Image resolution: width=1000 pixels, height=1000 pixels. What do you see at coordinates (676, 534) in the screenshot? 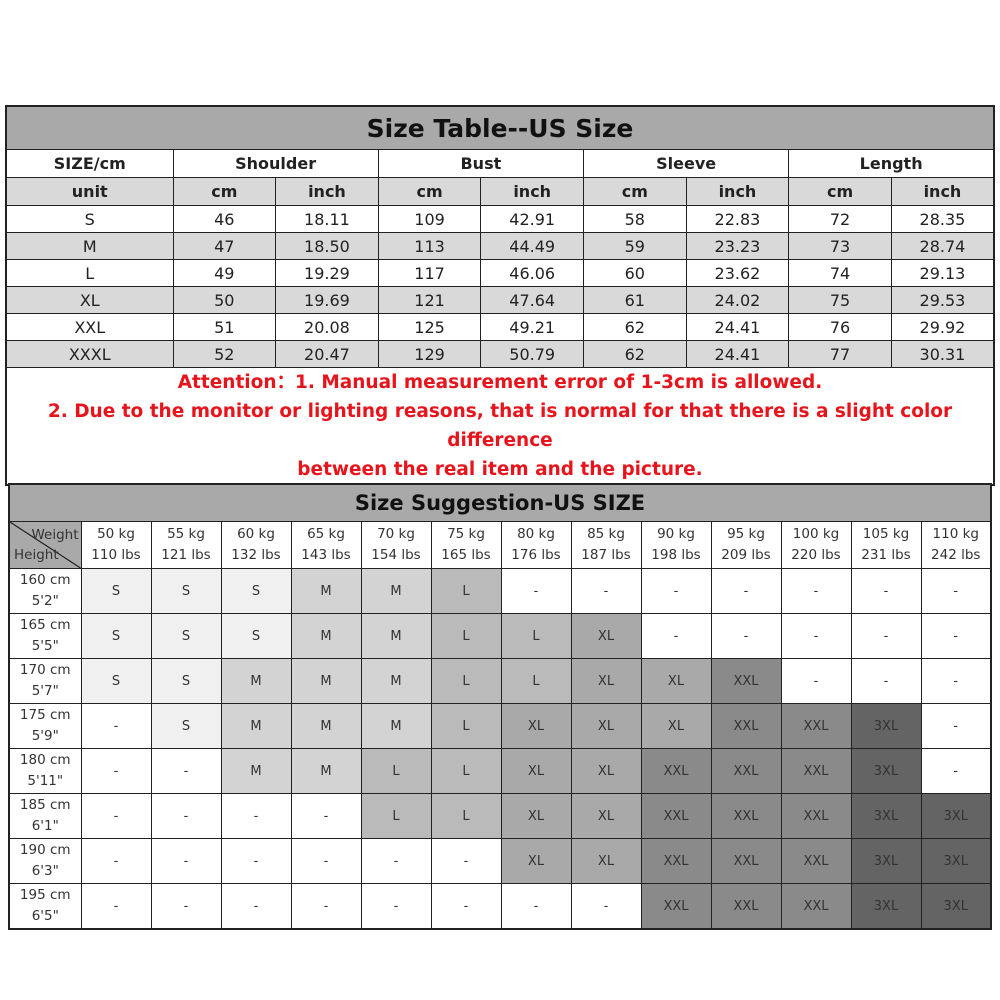
I see `weight-kg: 90 kg` at bounding box center [676, 534].